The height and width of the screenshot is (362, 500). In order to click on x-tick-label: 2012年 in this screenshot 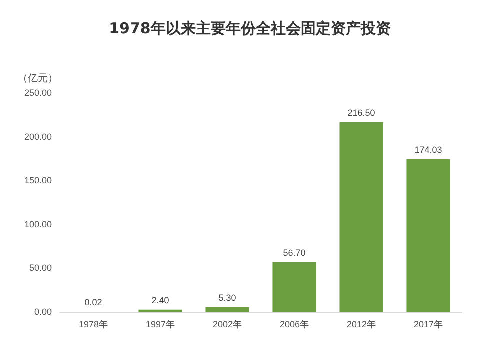, I will do `click(361, 325)`.